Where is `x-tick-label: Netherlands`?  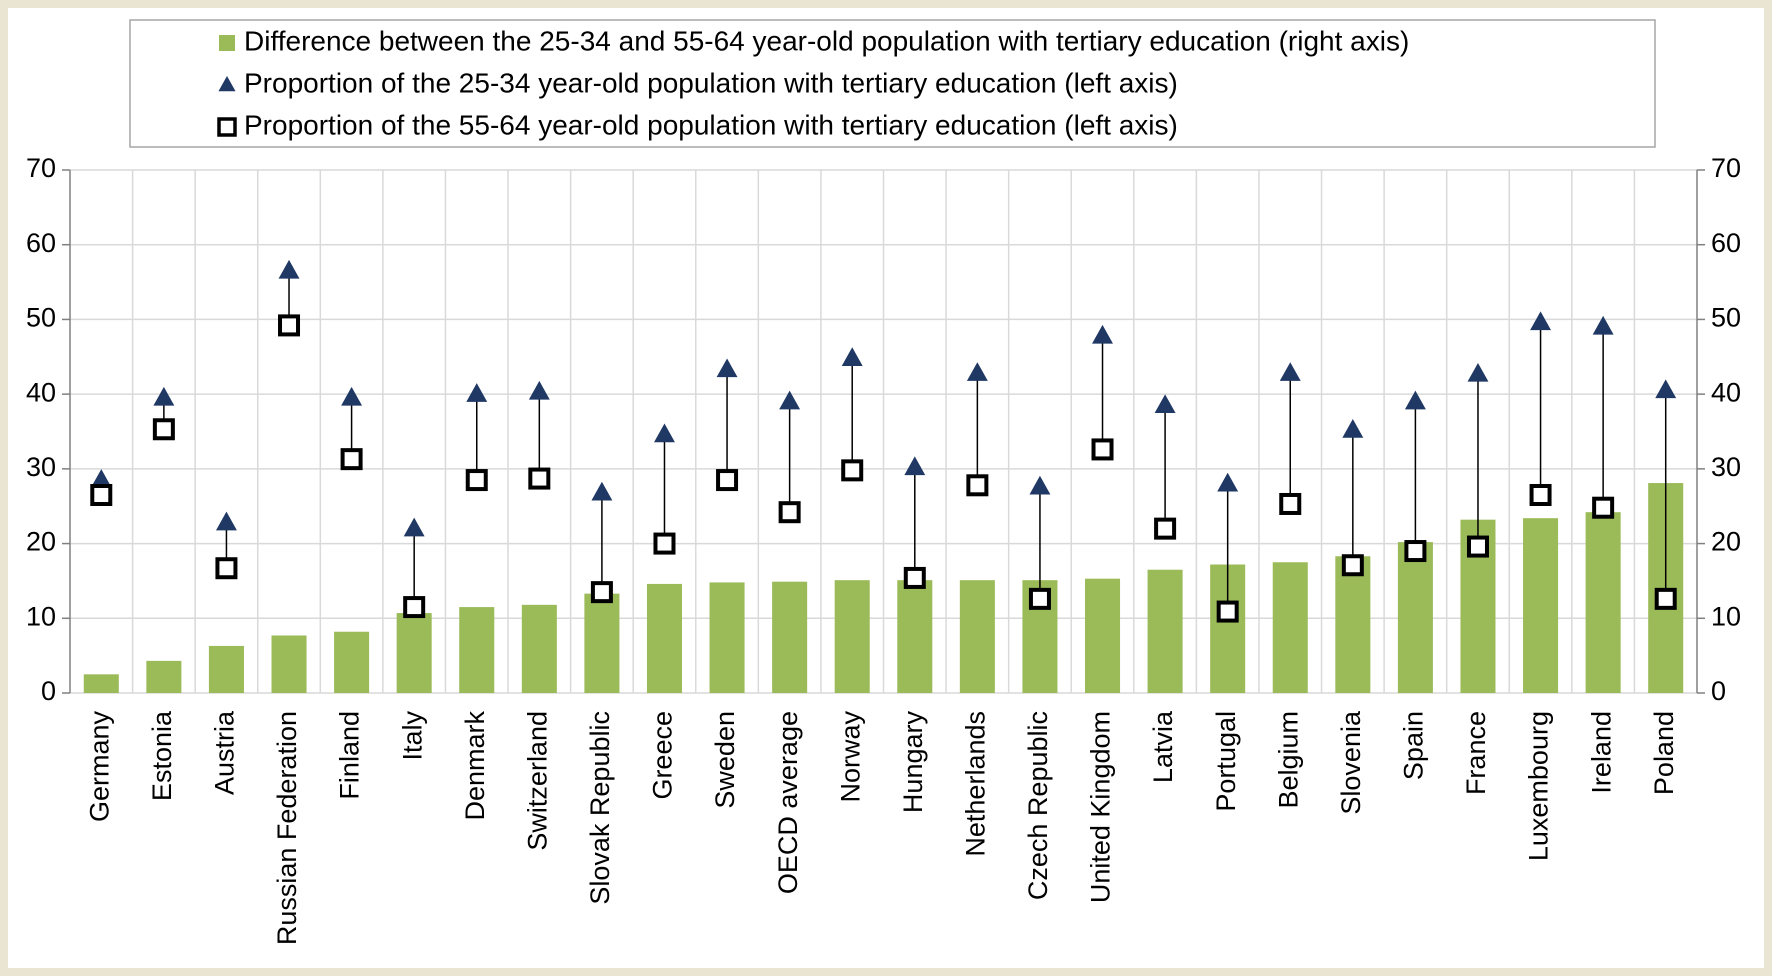 x-tick-label: Netherlands is located at coordinates (975, 784).